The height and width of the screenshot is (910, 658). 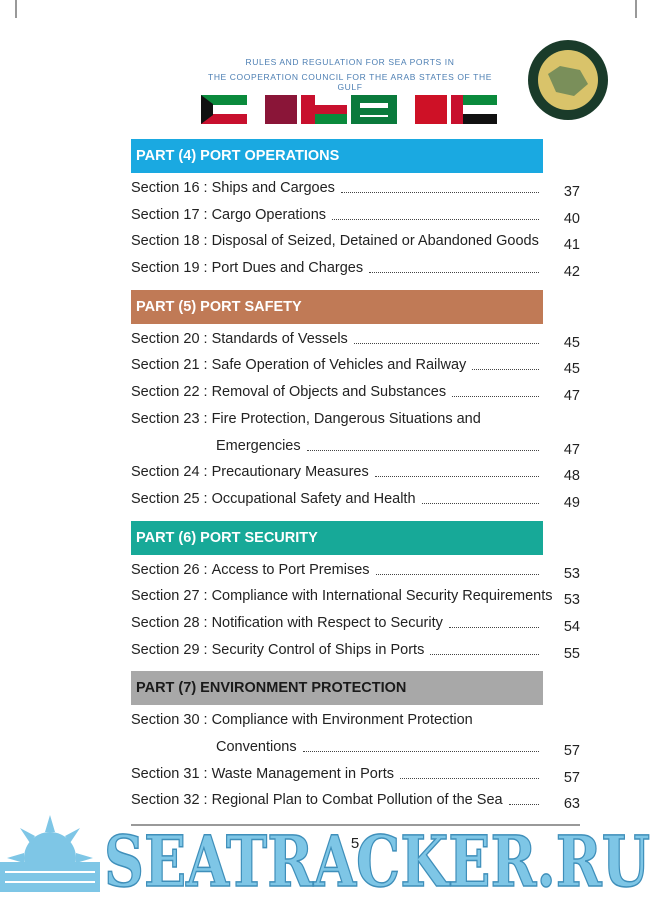 I want to click on watermark: SEATRACKER.RU, so click(x=377, y=861).